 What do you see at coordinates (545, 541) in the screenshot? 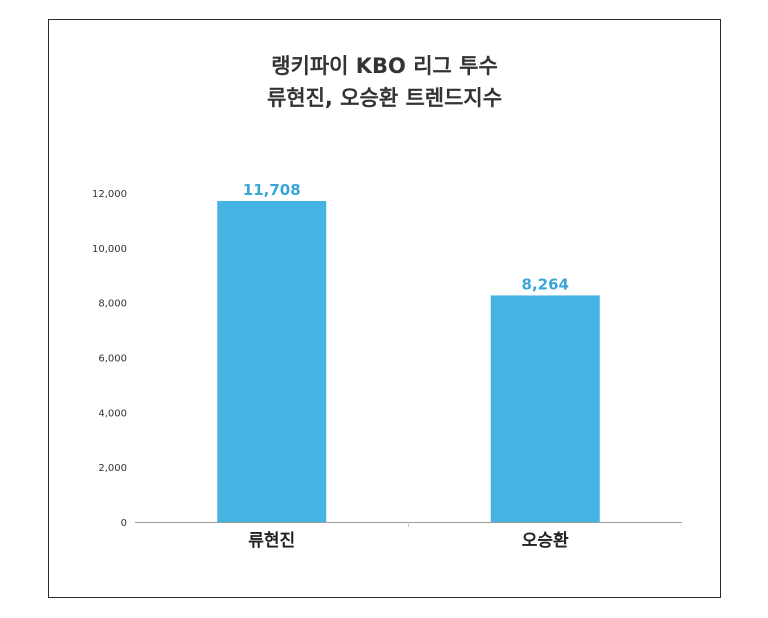
I see `x-category-label: 오승환` at bounding box center [545, 541].